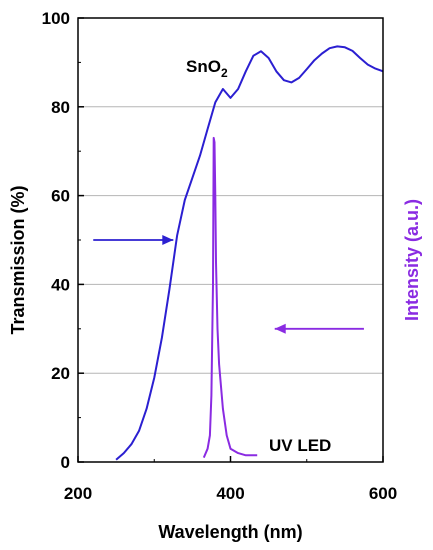  What do you see at coordinates (133, 240) in the screenshot?
I see `left-axis-arrow` at bounding box center [133, 240].